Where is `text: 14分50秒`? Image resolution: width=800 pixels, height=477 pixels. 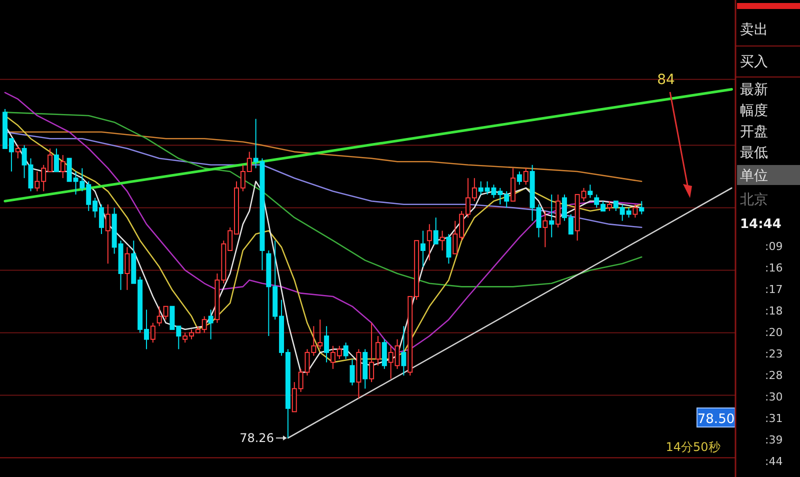
text: 14分50秒 is located at coordinates (693, 447).